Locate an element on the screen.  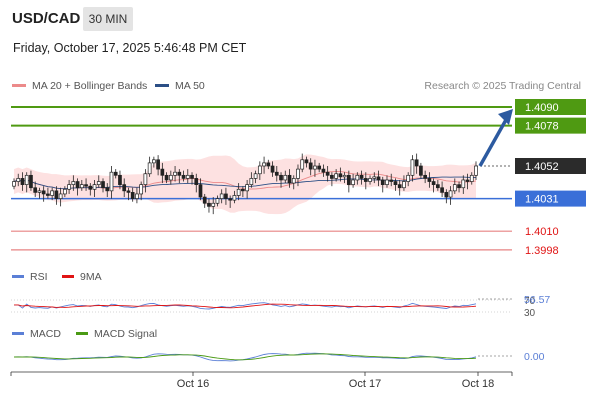
resistance-label: 1.4090 is located at coordinates (542, 108).